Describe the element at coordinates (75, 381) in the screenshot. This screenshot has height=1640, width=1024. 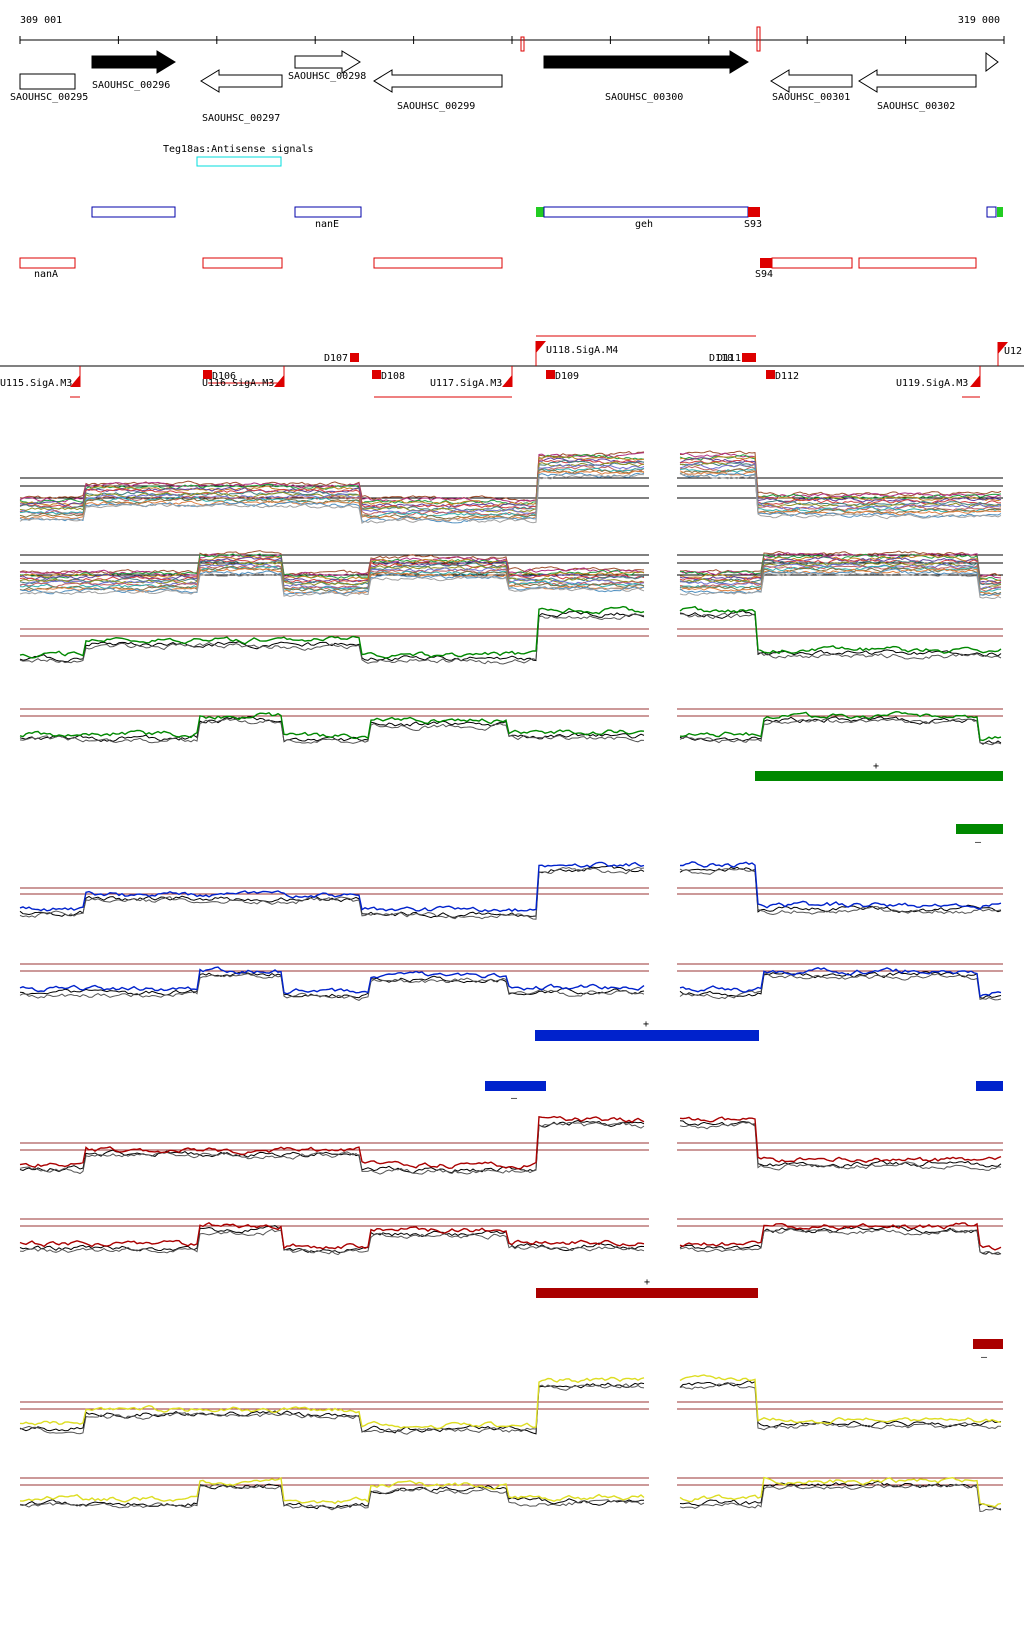
I see `promoter-flag-U115` at that location.